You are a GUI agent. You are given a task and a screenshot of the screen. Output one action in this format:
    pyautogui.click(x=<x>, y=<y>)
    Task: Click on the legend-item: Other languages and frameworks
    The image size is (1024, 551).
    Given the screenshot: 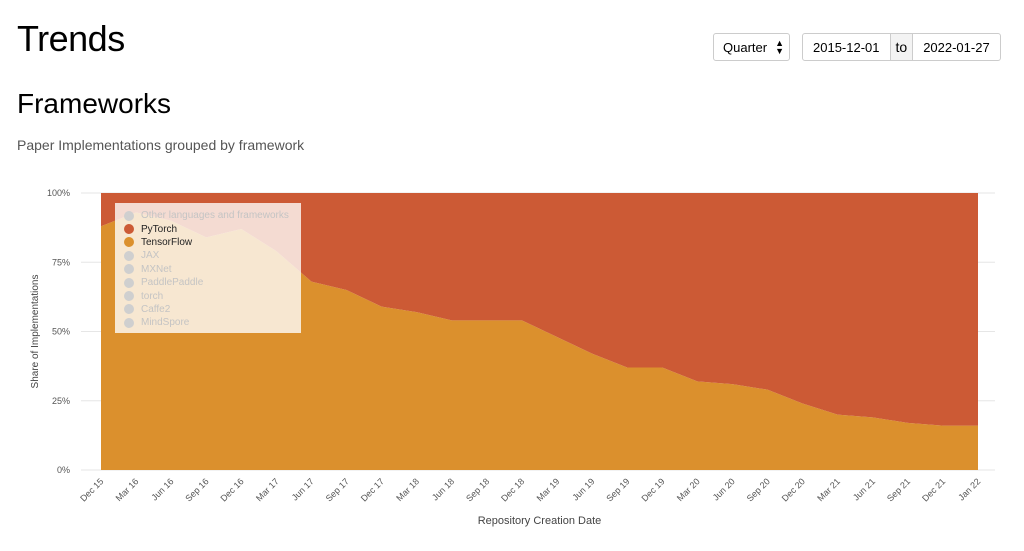 What is the action you would take?
    pyautogui.click(x=212, y=215)
    